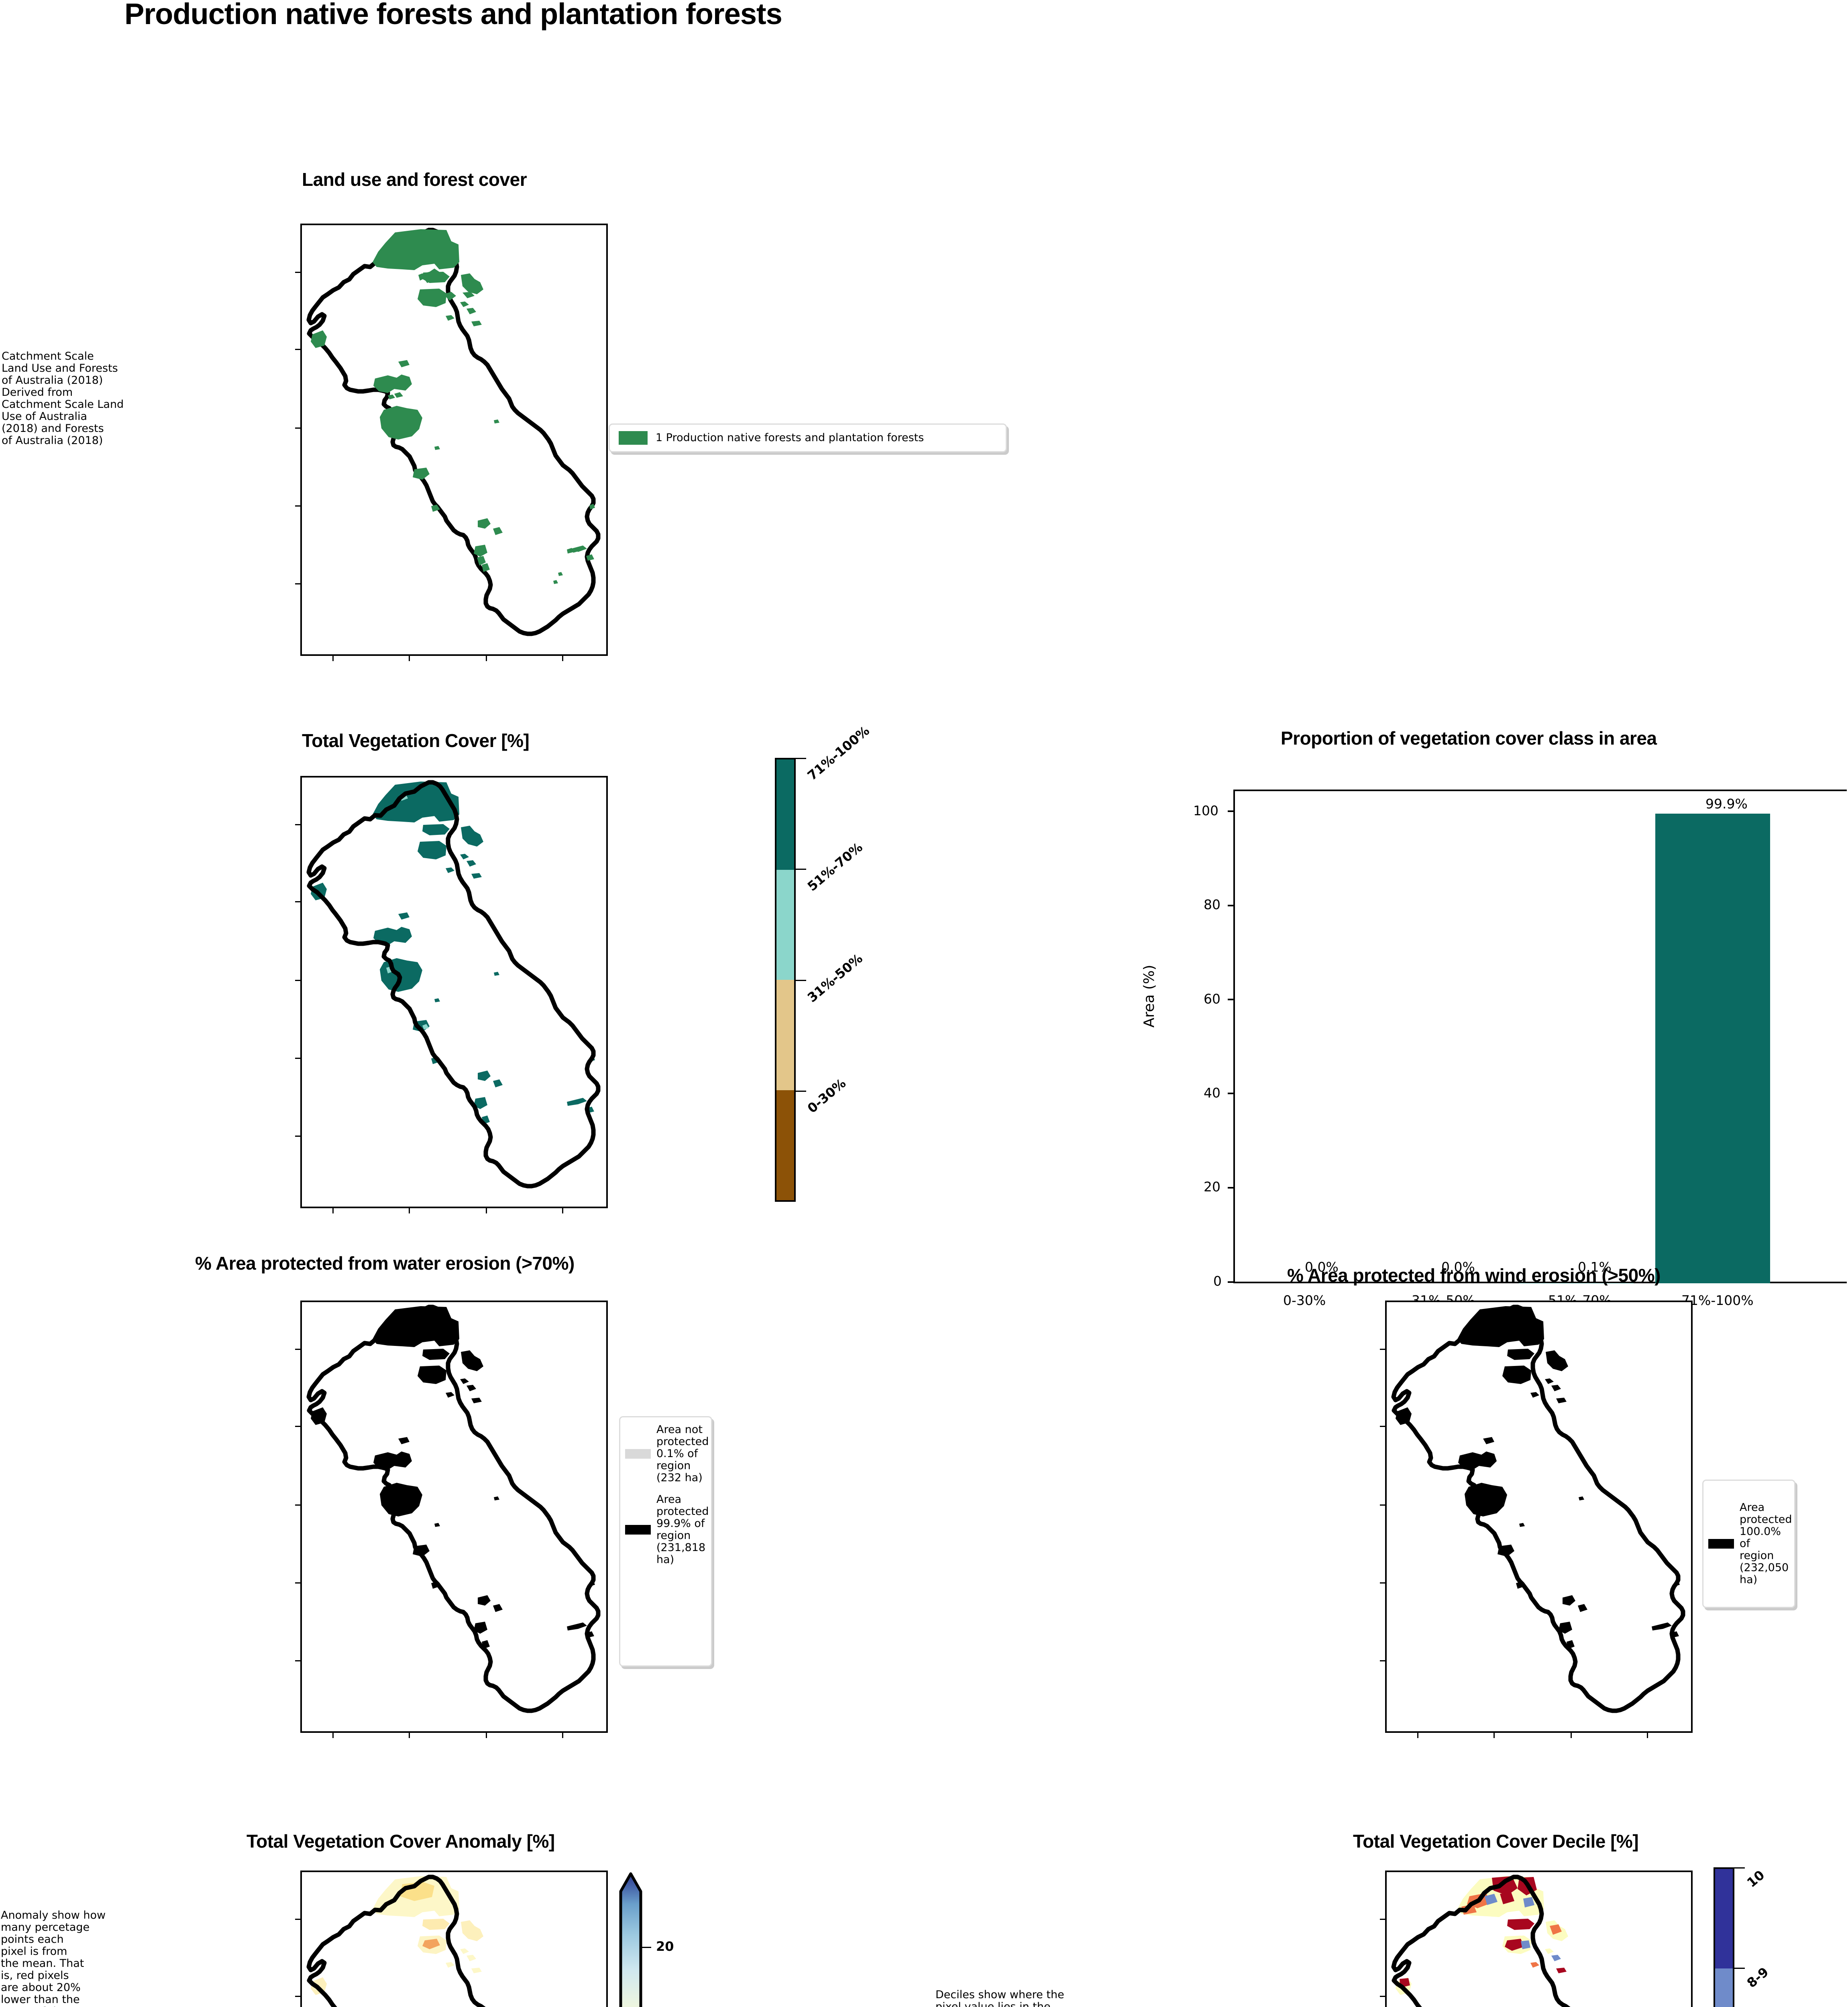 This screenshot has height=2007, width=1848. I want to click on chart-ytick-20: 20, so click(1212, 1187).